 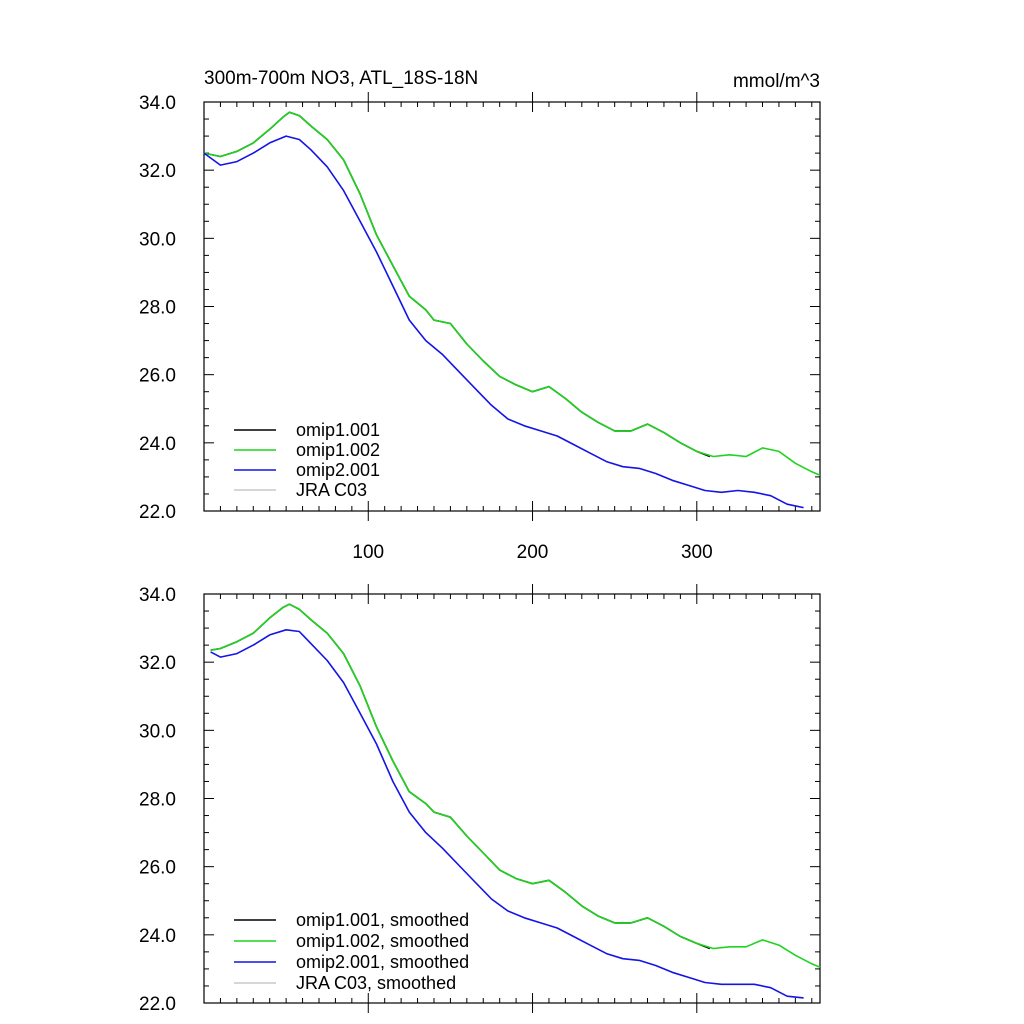 What do you see at coordinates (341, 78) in the screenshot?
I see `chart-title: 300m-700m NO3, ATL_18S-18N` at bounding box center [341, 78].